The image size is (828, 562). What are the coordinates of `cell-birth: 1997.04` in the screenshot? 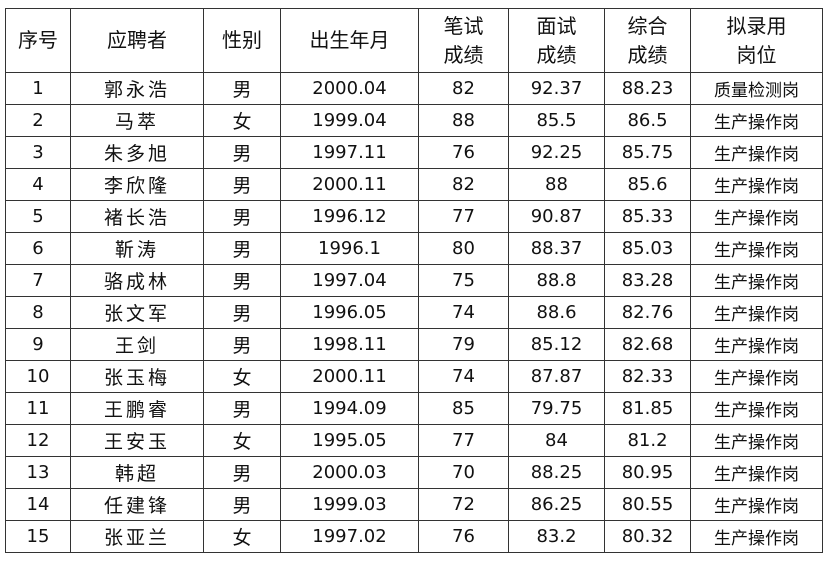 It's located at (349, 280).